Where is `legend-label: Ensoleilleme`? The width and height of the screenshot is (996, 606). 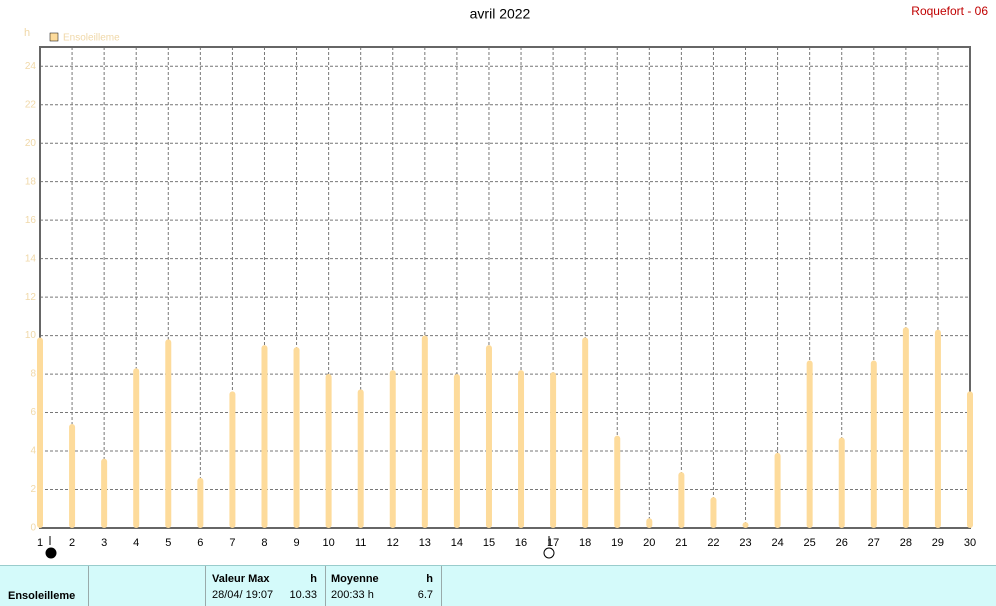 legend-label: Ensoleilleme is located at coordinates (91, 38).